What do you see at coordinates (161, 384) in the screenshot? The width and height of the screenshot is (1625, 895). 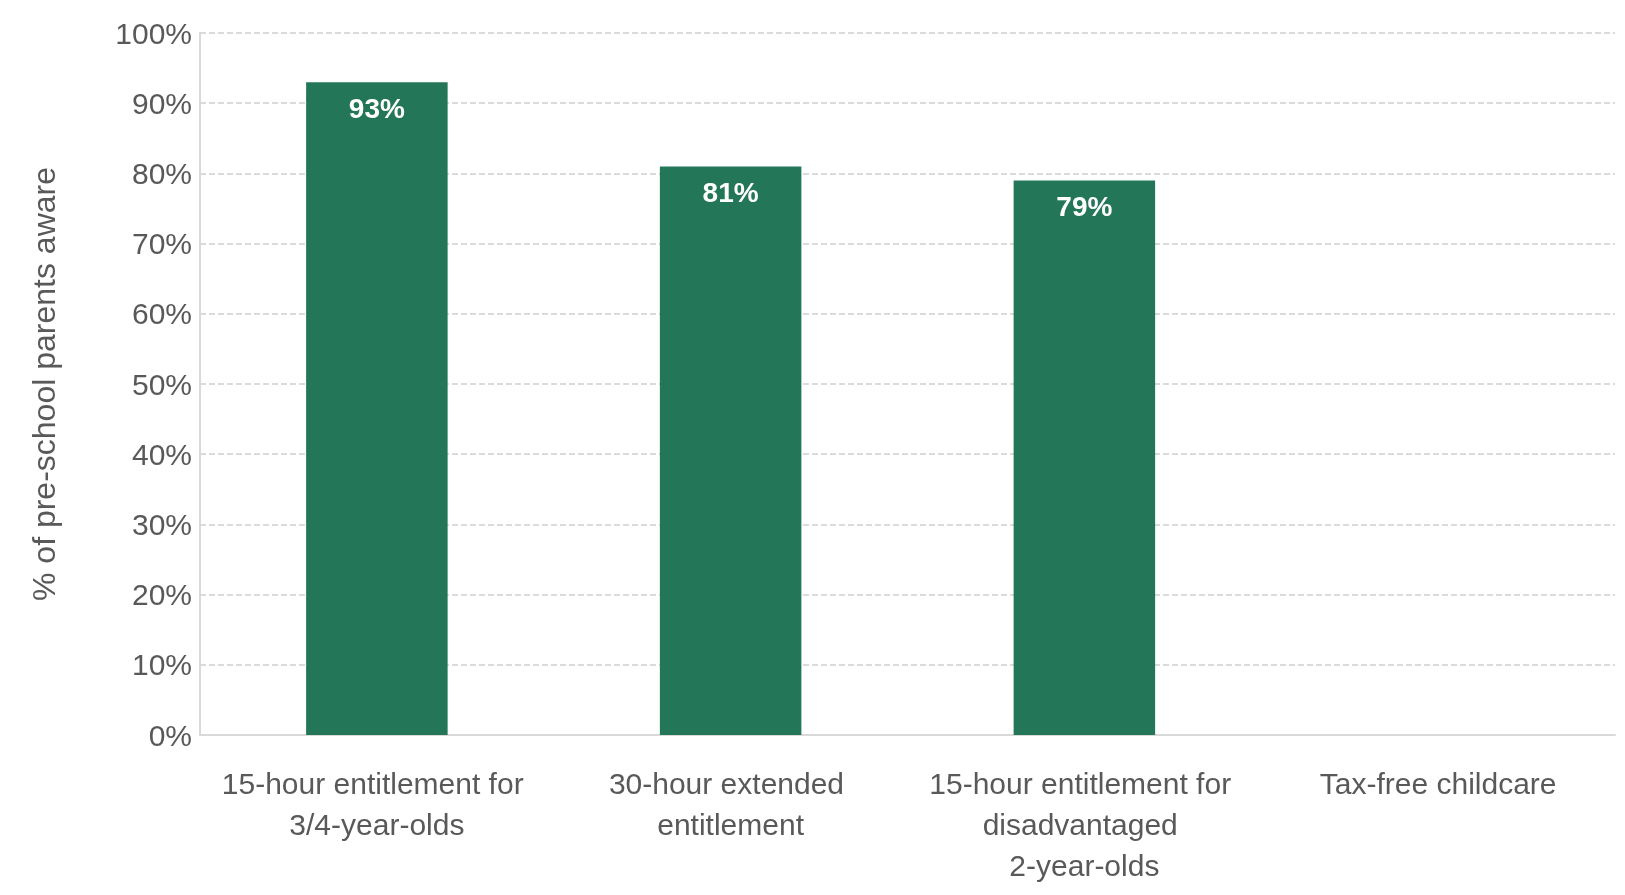 I see `y-tick-label: 50%` at bounding box center [161, 384].